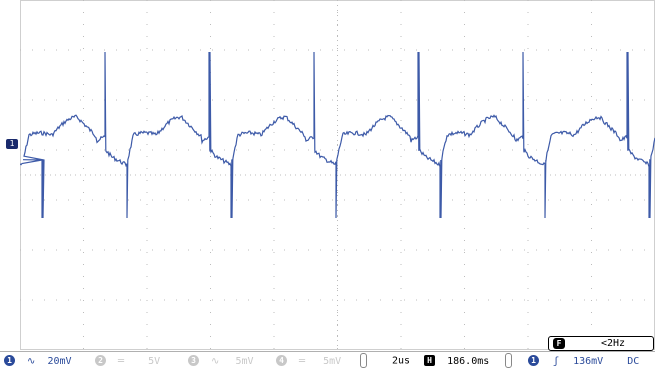 Image resolution: width=655 pixels, height=369 pixels. I want to click on horizontal-icon: H, so click(430, 360).